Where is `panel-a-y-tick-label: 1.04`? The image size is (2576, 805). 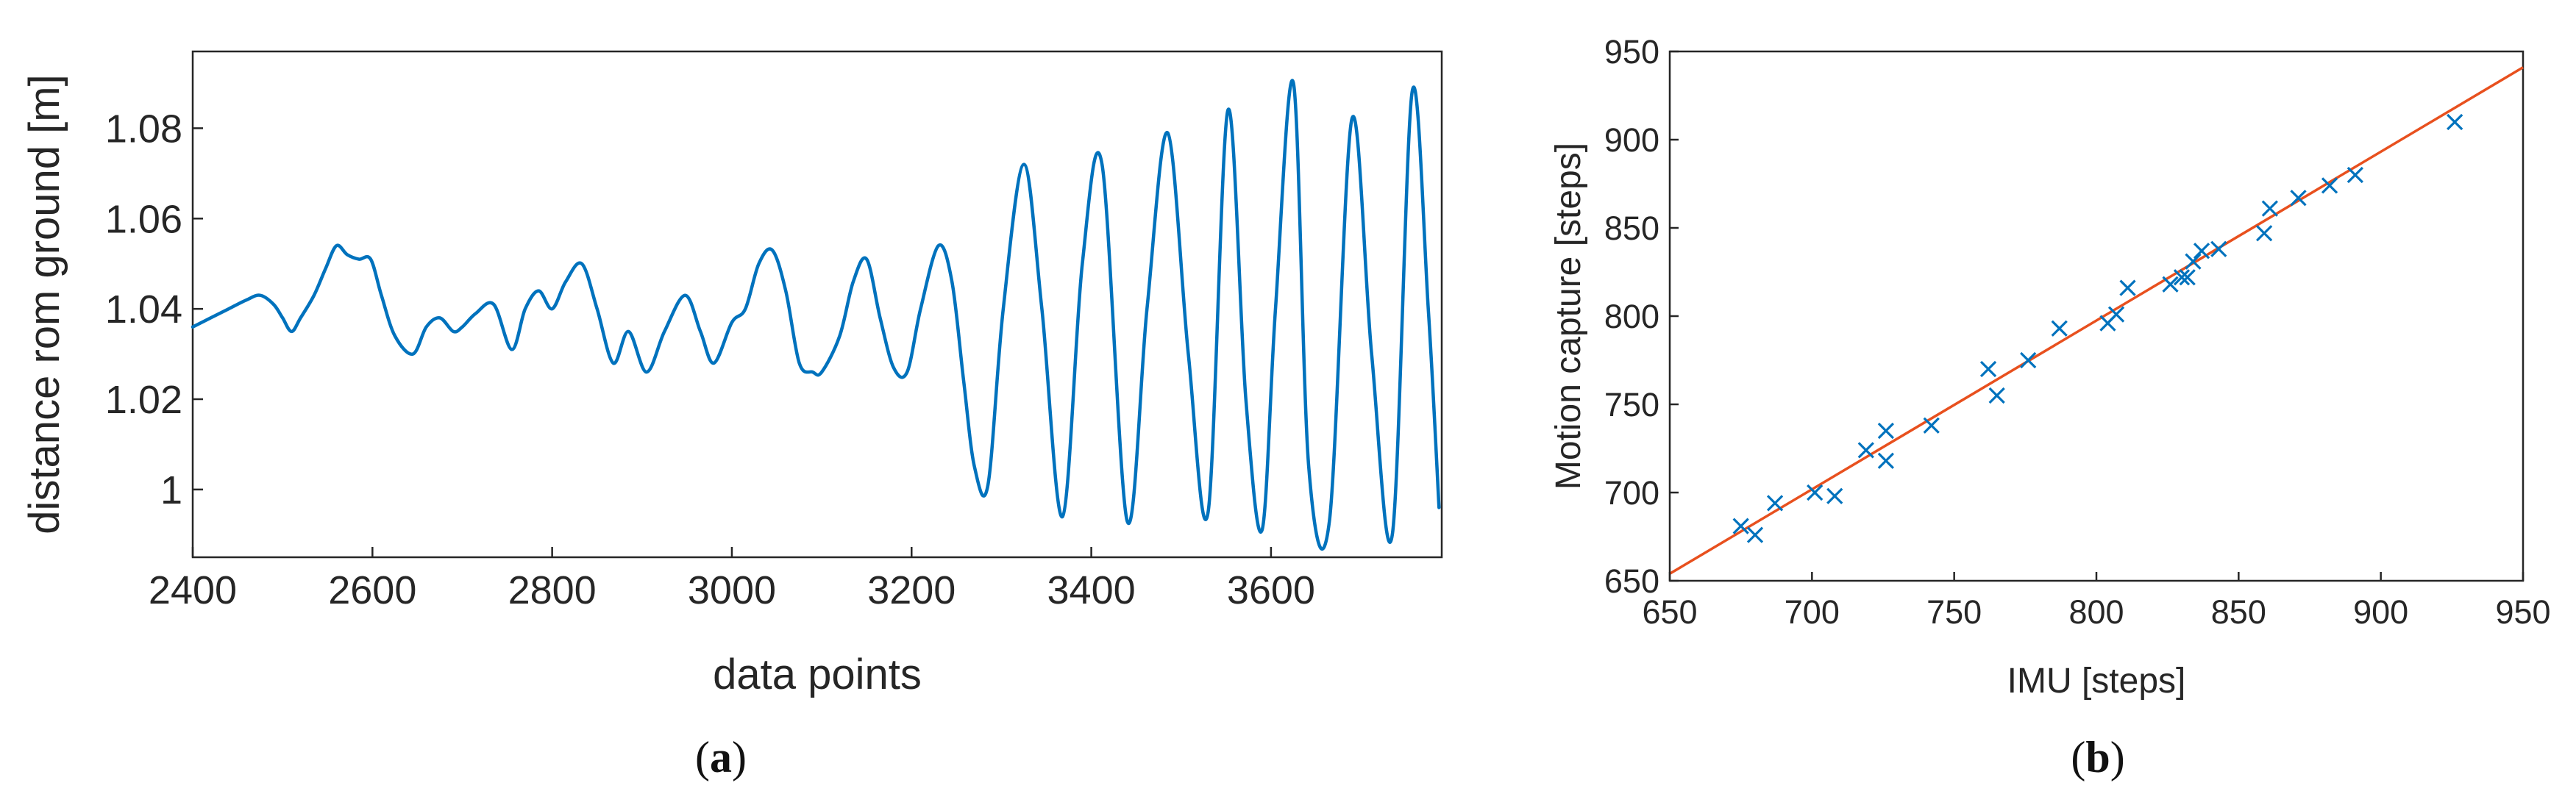 panel-a-y-tick-label: 1.04 is located at coordinates (143, 309).